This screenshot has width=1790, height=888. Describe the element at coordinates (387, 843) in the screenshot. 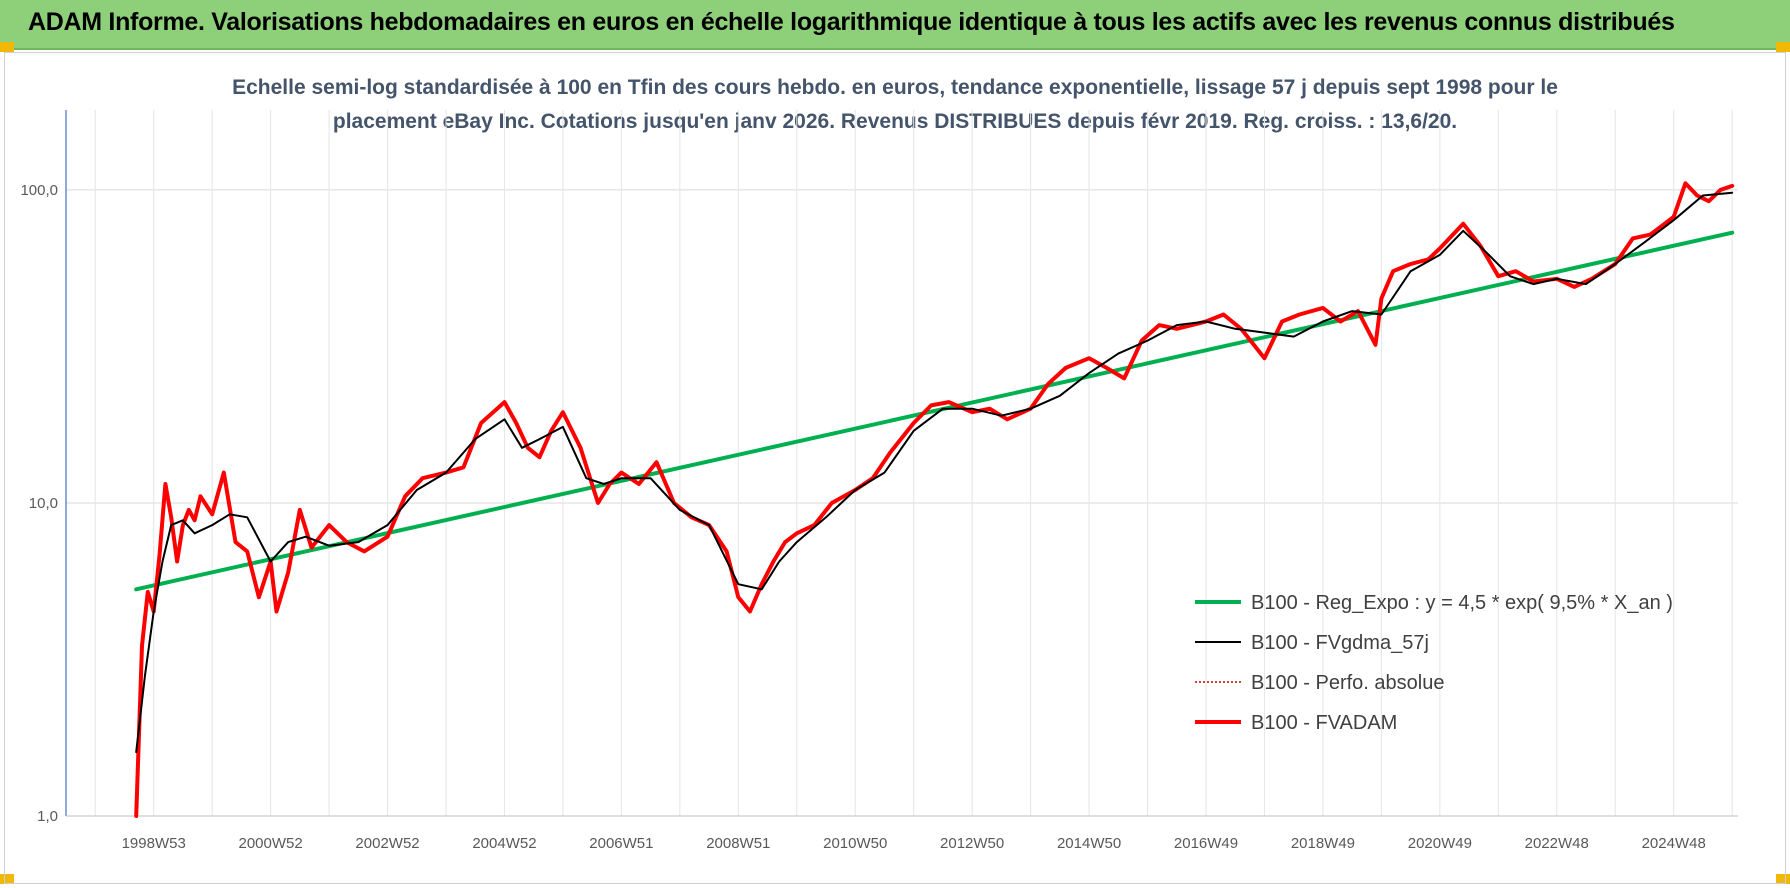

I see `x-tick-label: 2002W52` at that location.